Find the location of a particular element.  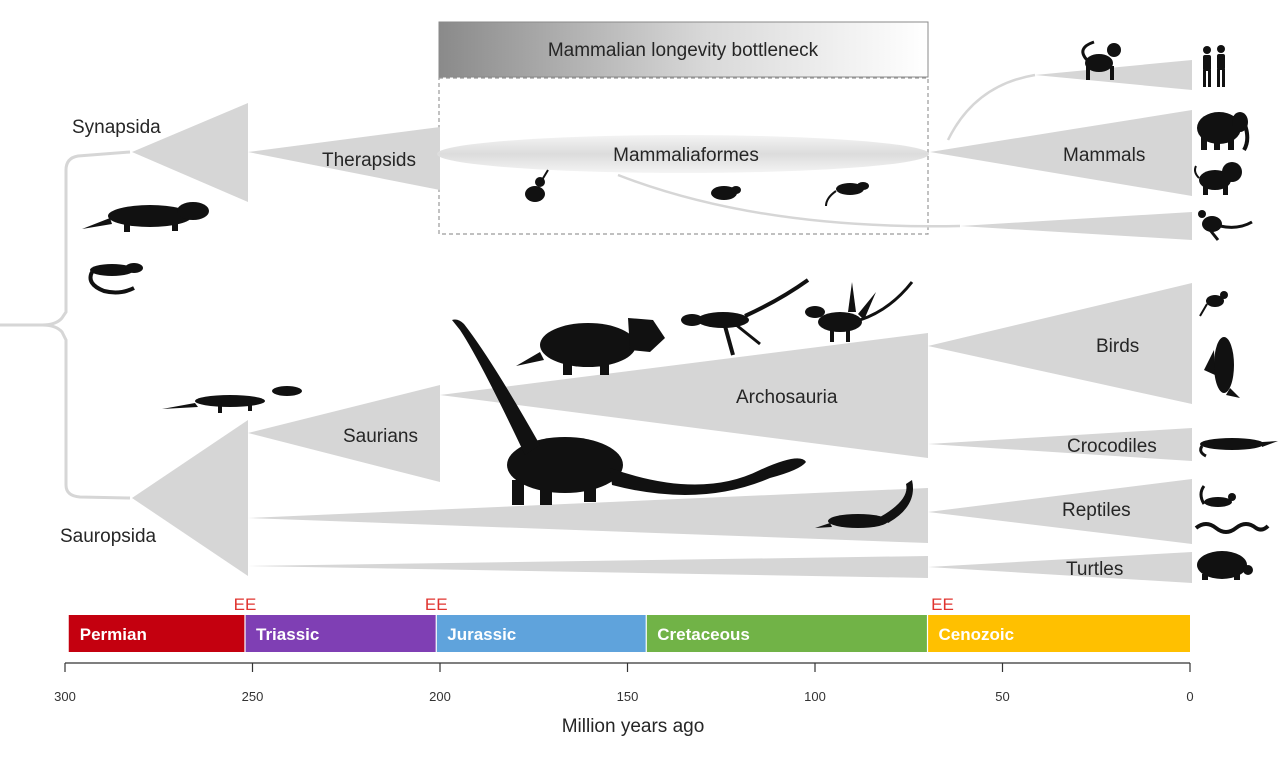

label-mammals: Mammals is located at coordinates (1104, 155).